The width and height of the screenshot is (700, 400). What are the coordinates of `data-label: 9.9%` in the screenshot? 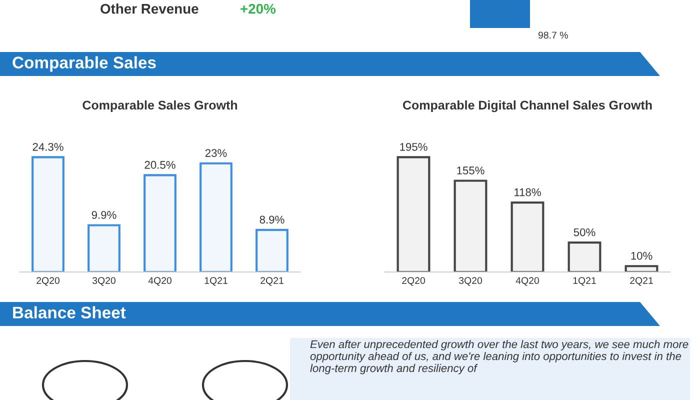 It's located at (104, 215).